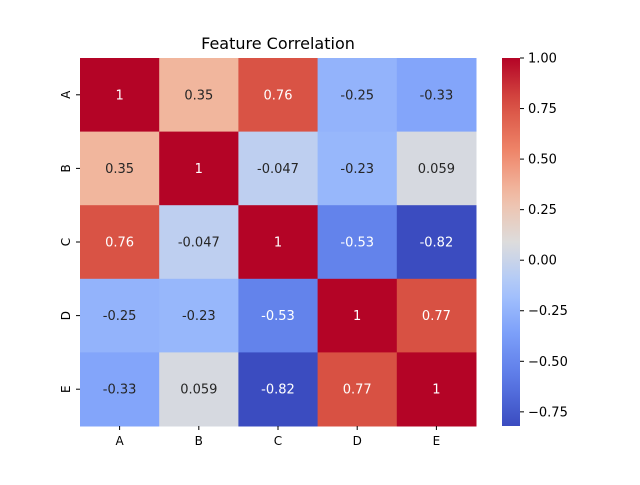 This screenshot has height=485, width=640. What do you see at coordinates (548, 412) in the screenshot?
I see `colorbar-tick-label: −0.75` at bounding box center [548, 412].